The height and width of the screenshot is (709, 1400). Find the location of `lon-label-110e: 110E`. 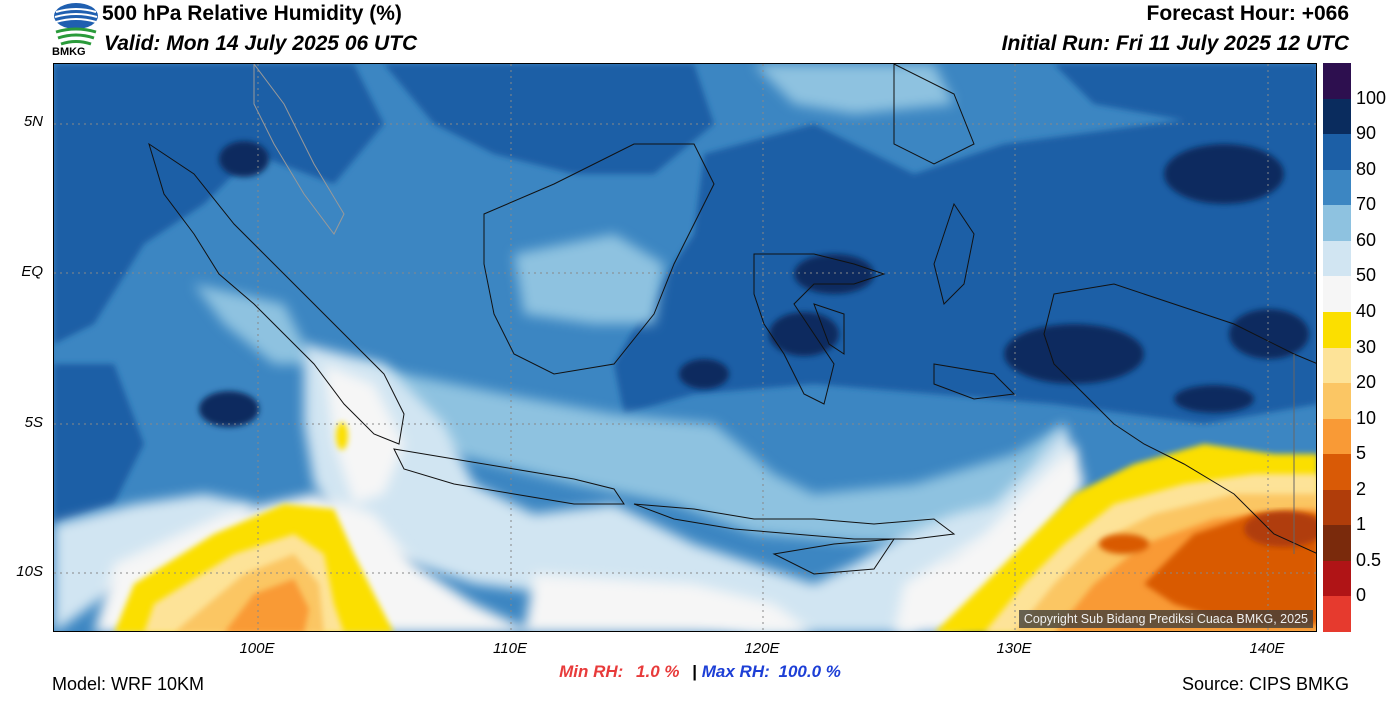

lon-label-110e: 110E is located at coordinates (510, 648).